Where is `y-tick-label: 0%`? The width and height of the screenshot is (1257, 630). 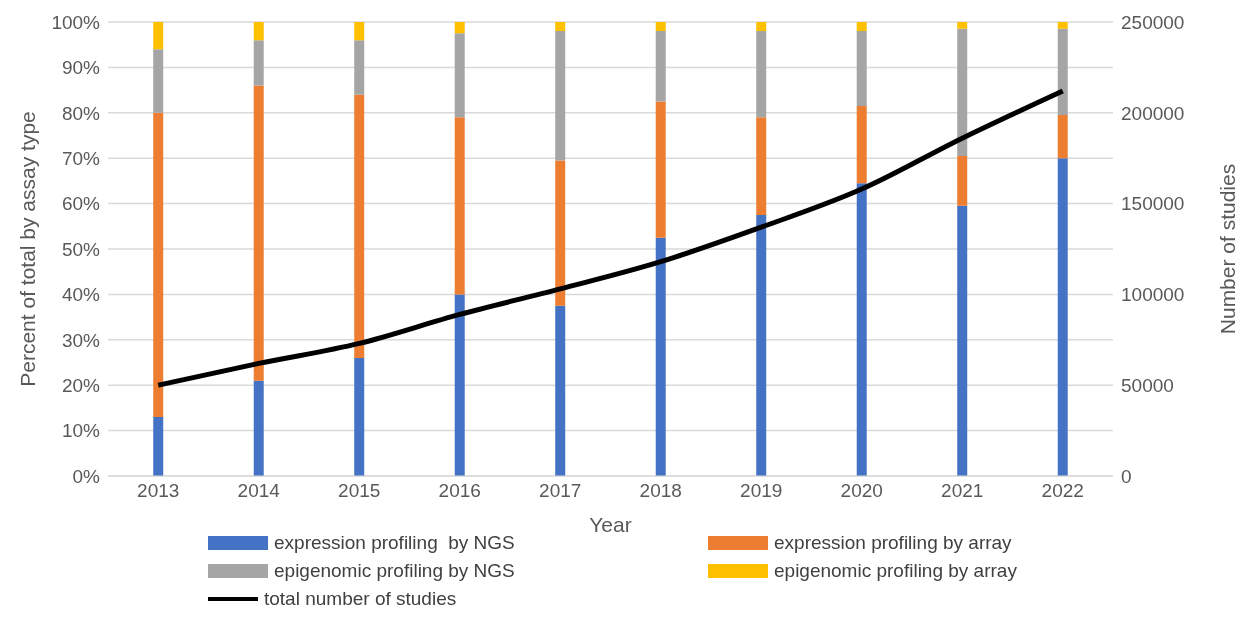 y-tick-label: 0% is located at coordinates (86, 476).